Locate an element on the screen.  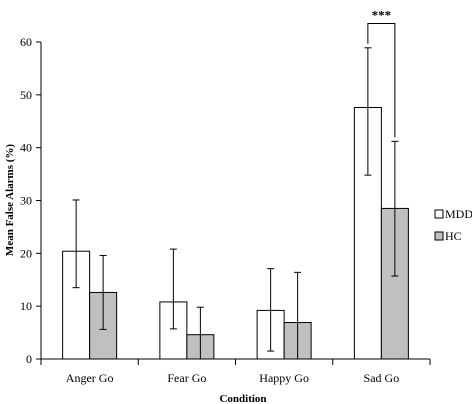
y-tick-label: 50 is located at coordinates (26, 95).